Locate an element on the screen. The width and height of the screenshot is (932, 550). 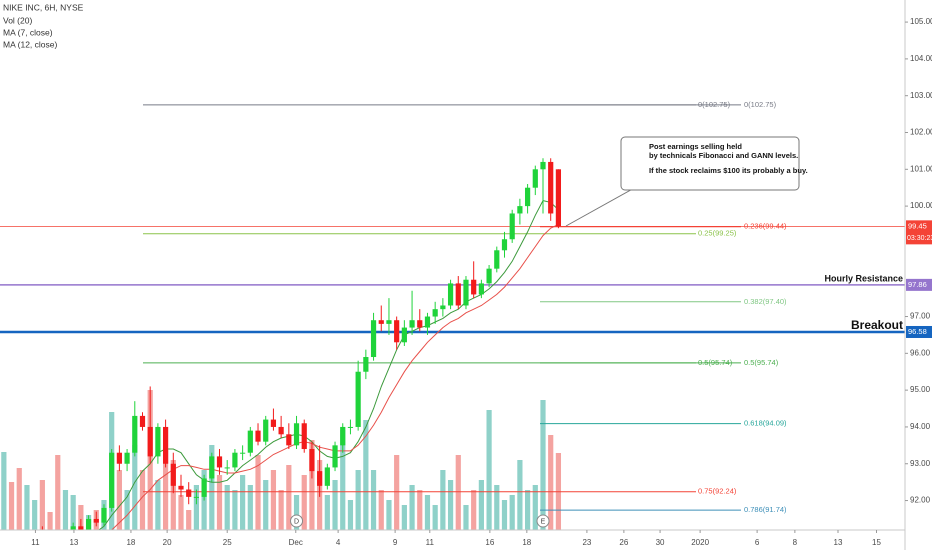
y-tick-label: 95.00 is located at coordinates (920, 389).